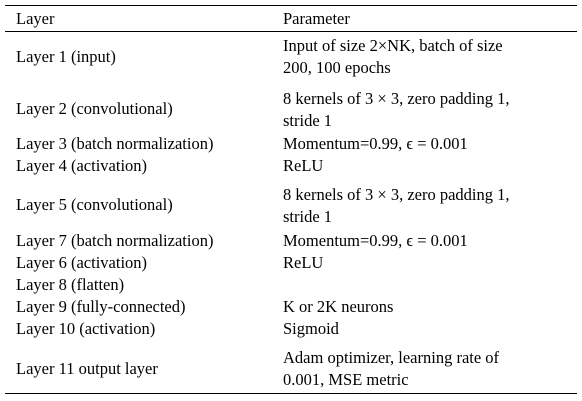 The width and height of the screenshot is (582, 401). I want to click on row-9-layer: Layer 9 (fully-connected), so click(101, 306).